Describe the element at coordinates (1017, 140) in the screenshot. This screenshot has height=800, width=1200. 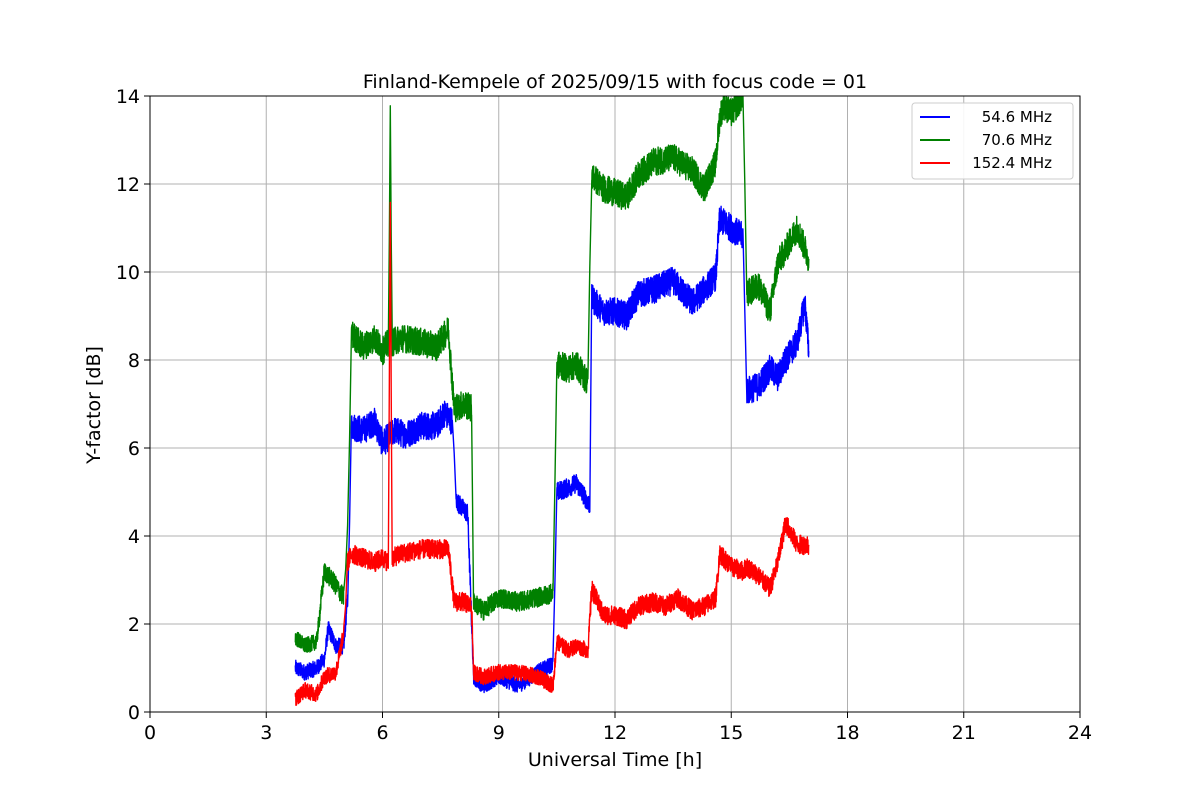
I see `legend-label: 70.6 MHz` at that location.